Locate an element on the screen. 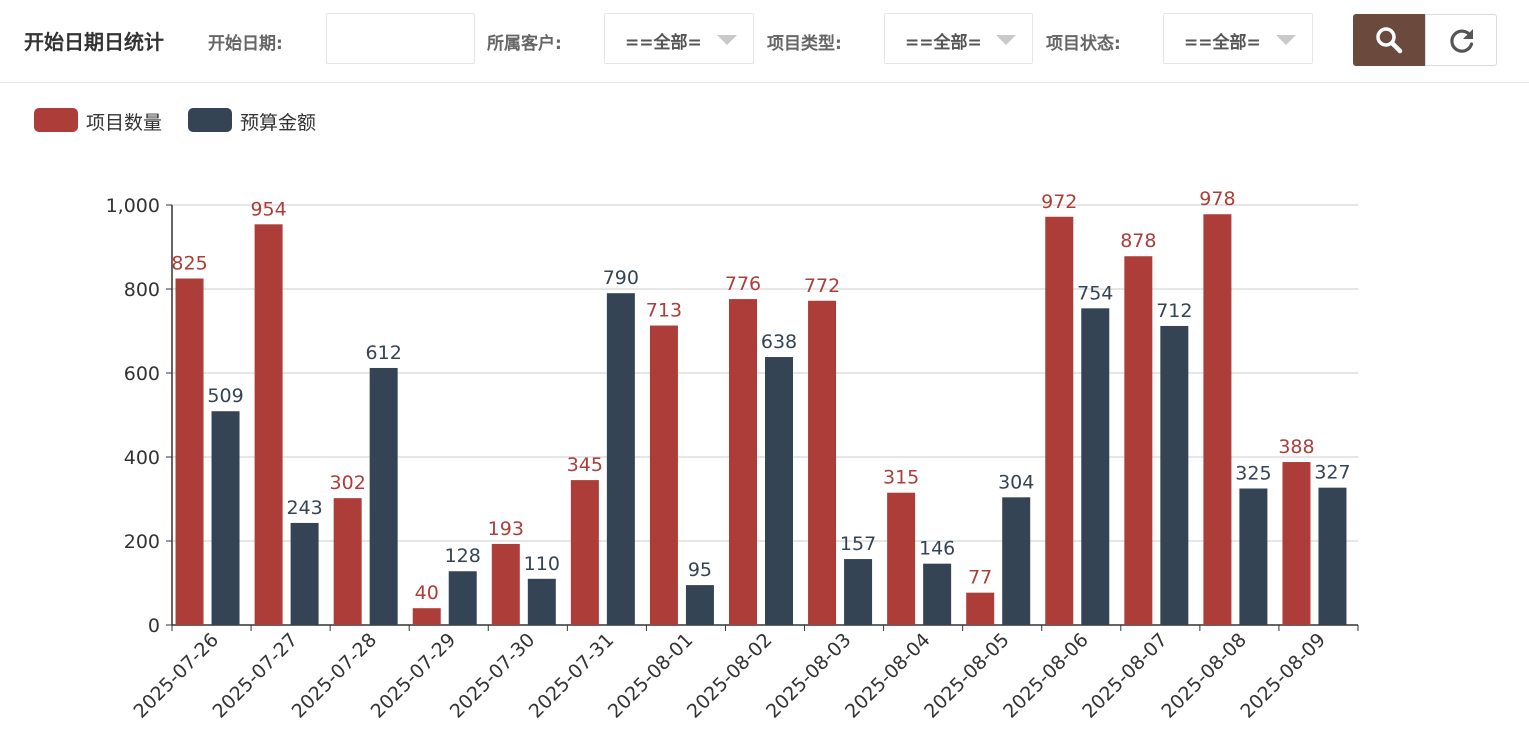 This screenshot has height=745, width=1529. data-label: 110 is located at coordinates (542, 564).